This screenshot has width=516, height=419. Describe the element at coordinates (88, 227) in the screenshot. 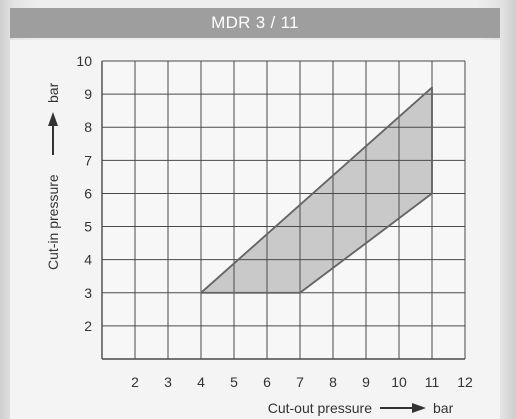

I see `y-tick-label: 5` at that location.